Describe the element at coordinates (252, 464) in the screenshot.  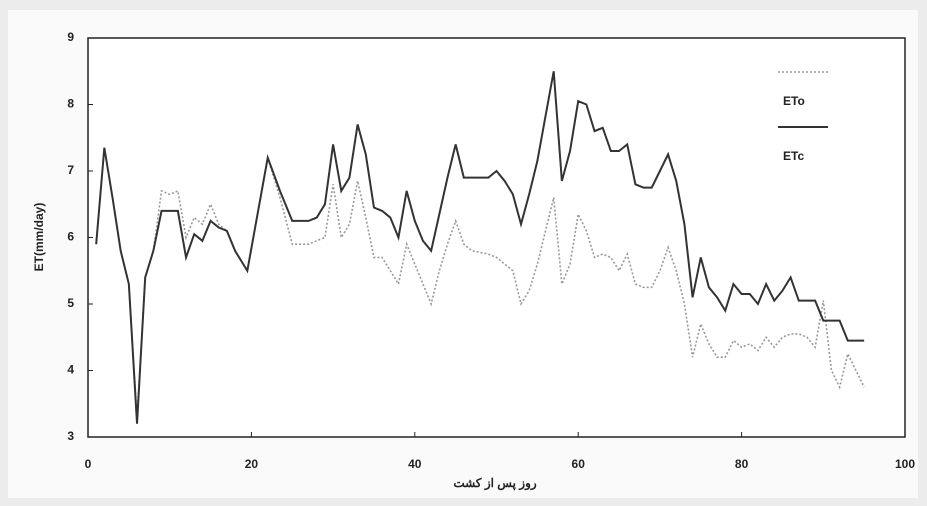
I see `x-tick-label: 20` at that location.